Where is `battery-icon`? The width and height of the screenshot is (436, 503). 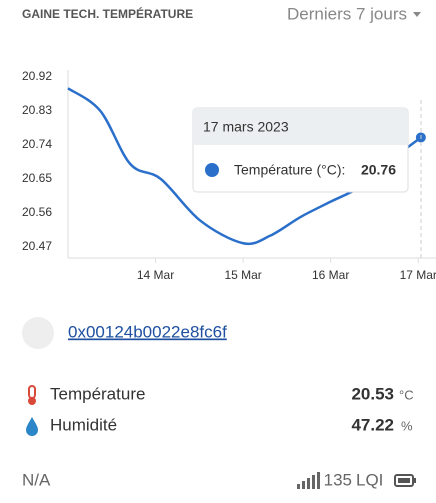
battery-icon is located at coordinates (405, 480).